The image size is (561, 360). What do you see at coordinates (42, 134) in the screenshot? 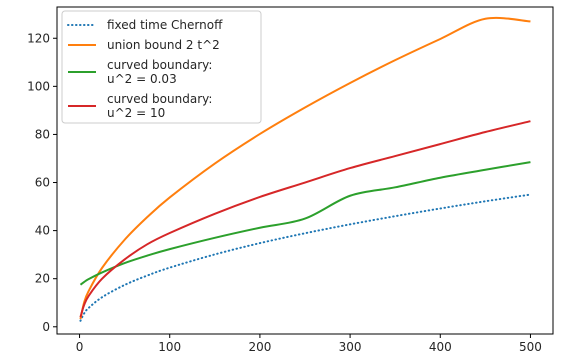
I see `y-tick-label: 80` at bounding box center [42, 134].